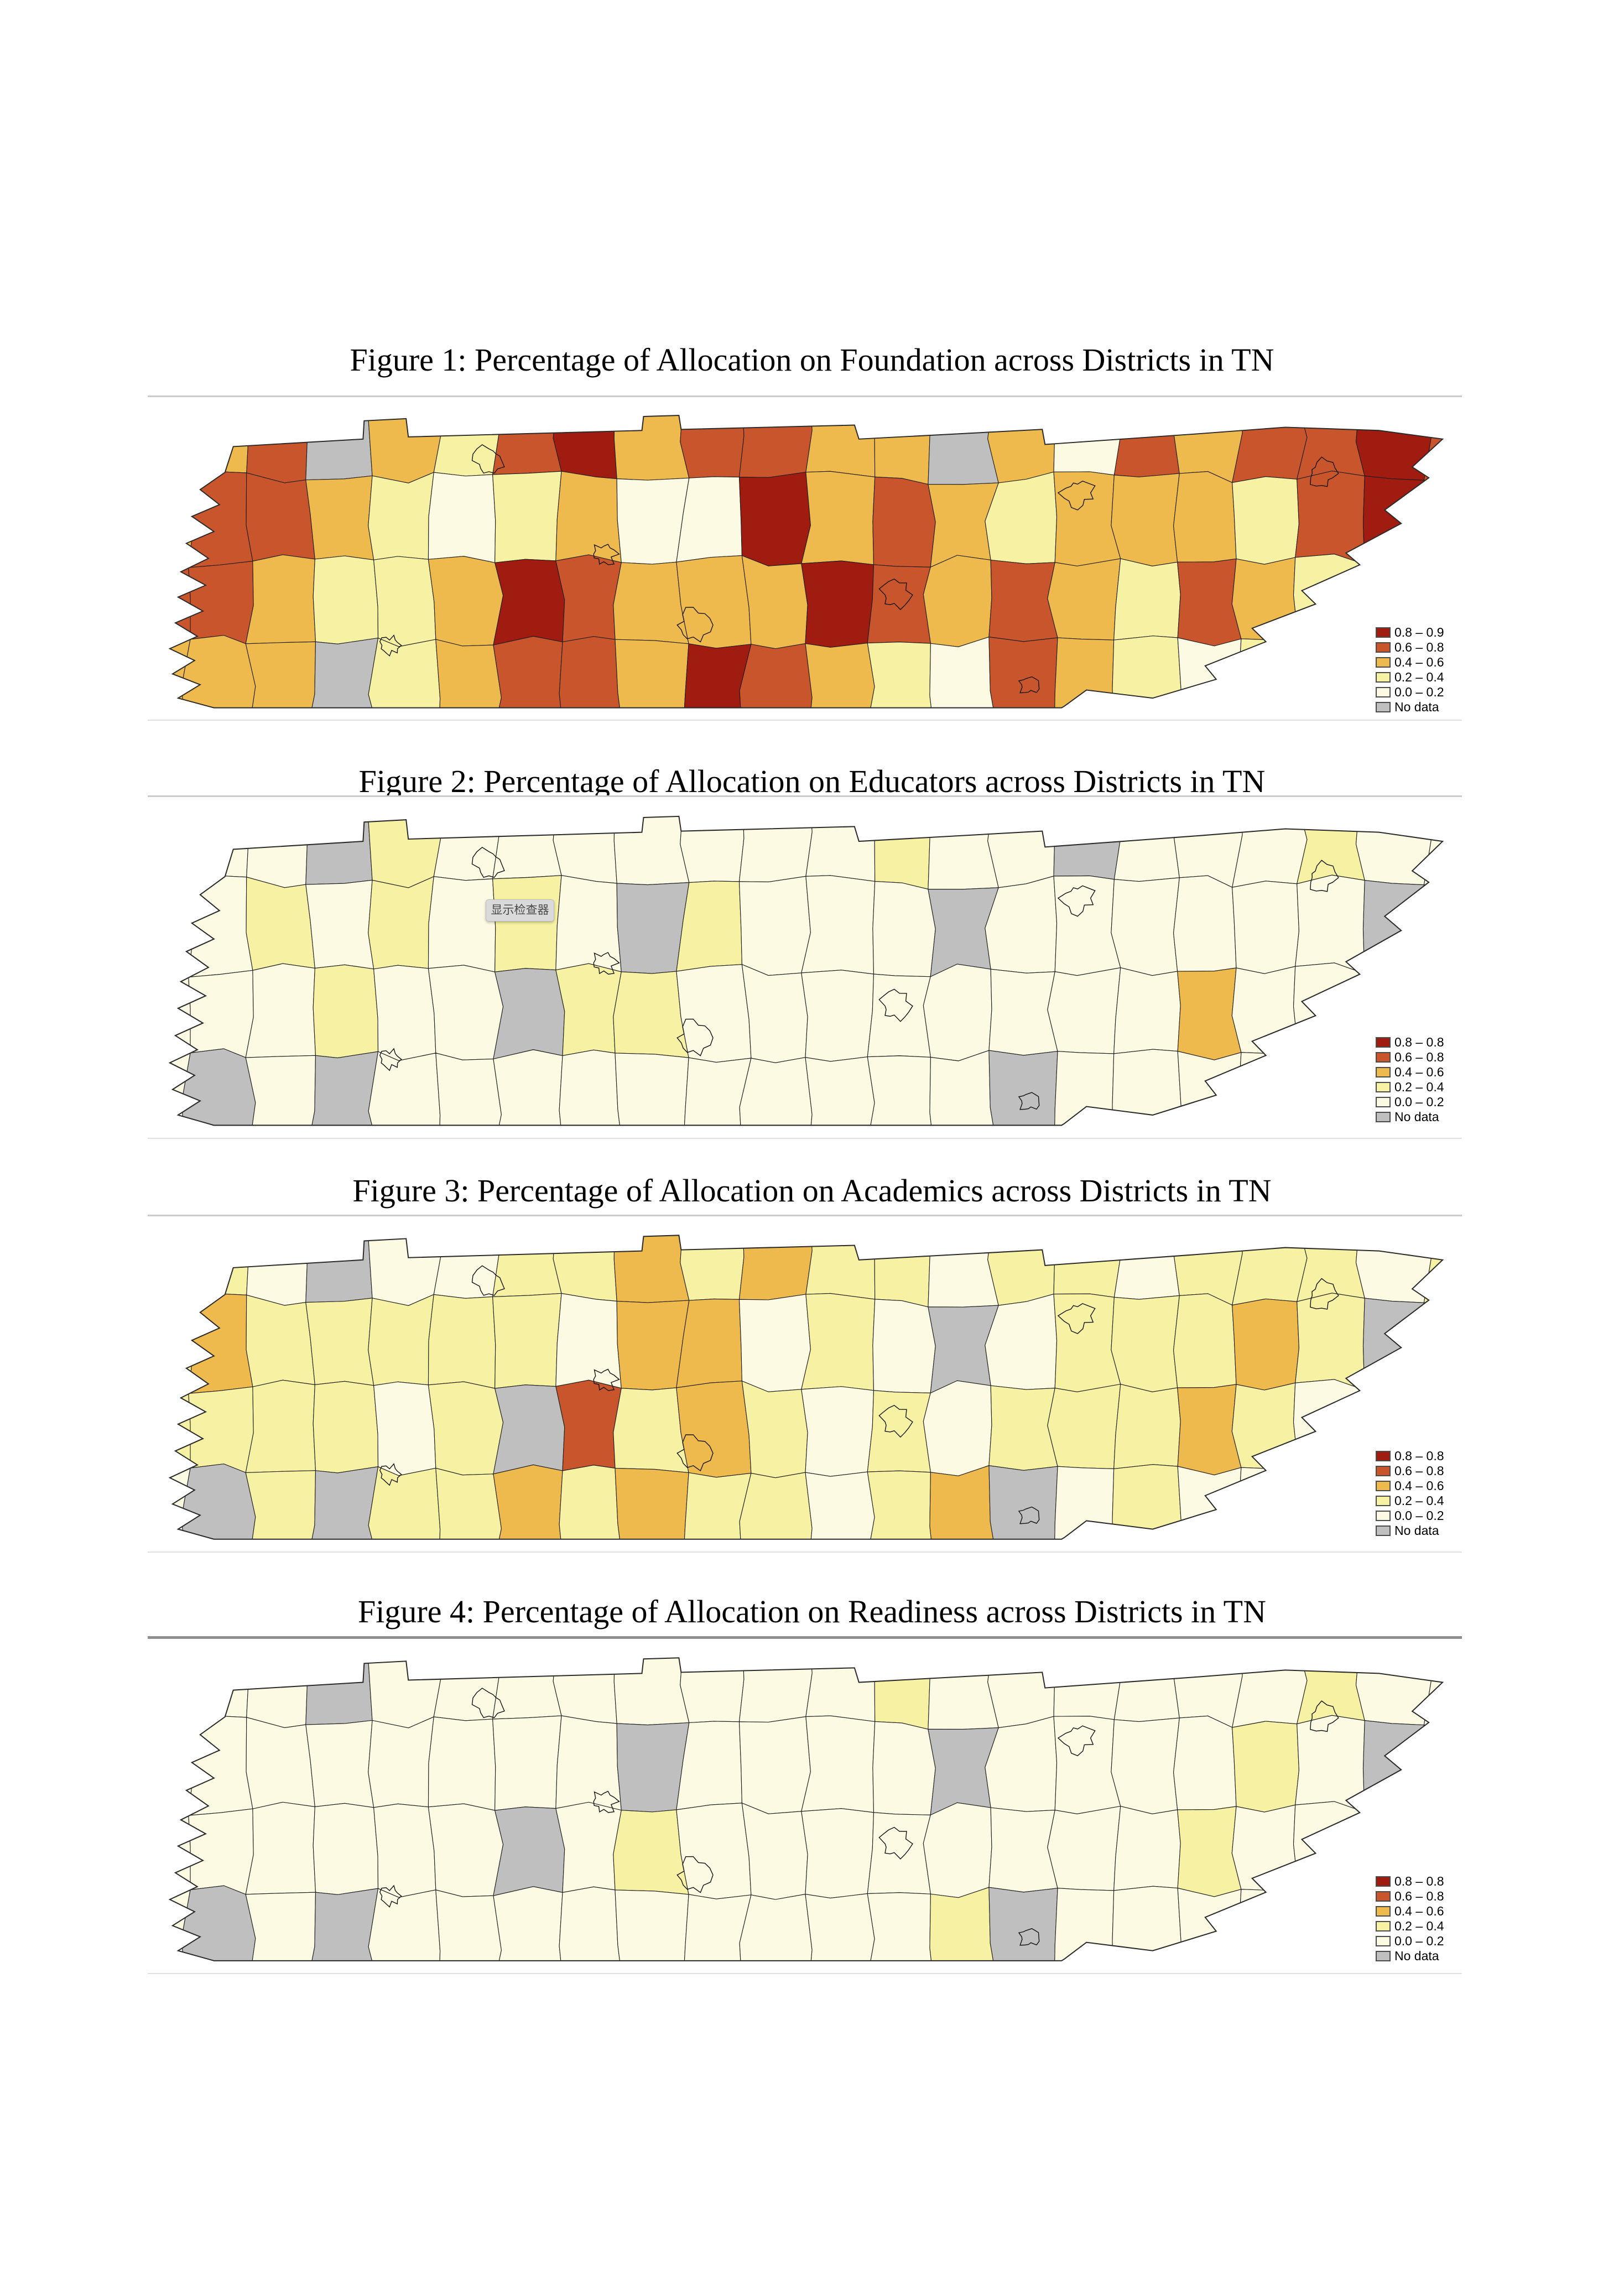 The width and height of the screenshot is (1624, 2296). What do you see at coordinates (1419, 632) in the screenshot?
I see `legend-label: 0.8 – 0.9` at bounding box center [1419, 632].